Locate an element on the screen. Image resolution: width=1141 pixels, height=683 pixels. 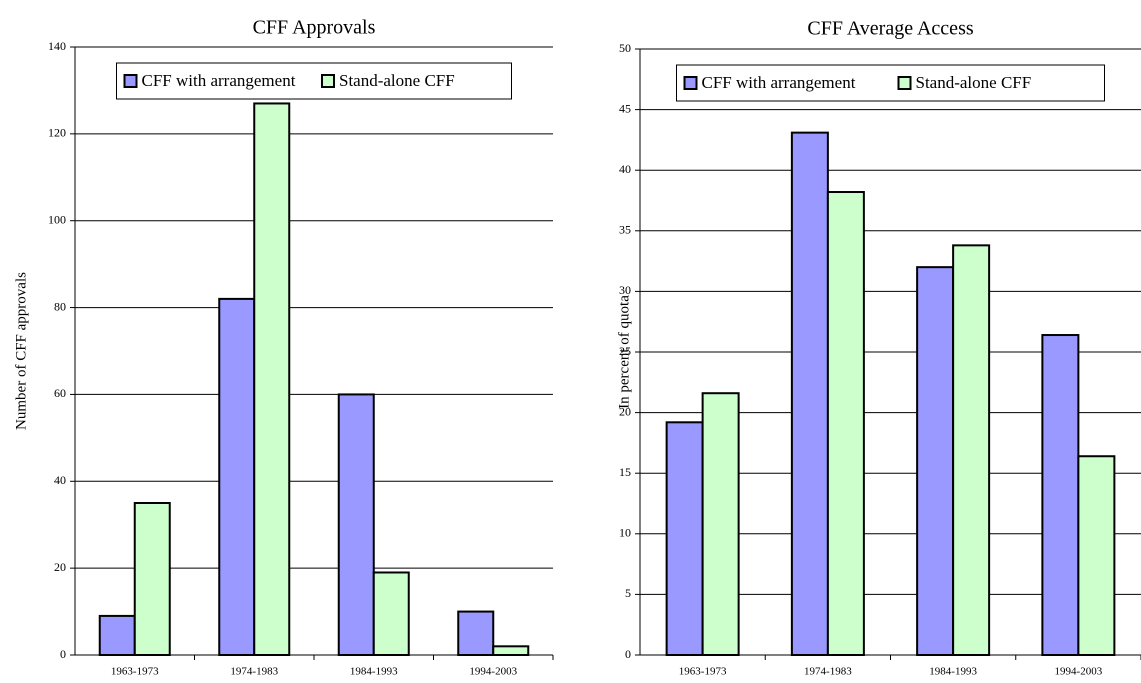
y-tick-label: 100 is located at coordinates (57, 219).